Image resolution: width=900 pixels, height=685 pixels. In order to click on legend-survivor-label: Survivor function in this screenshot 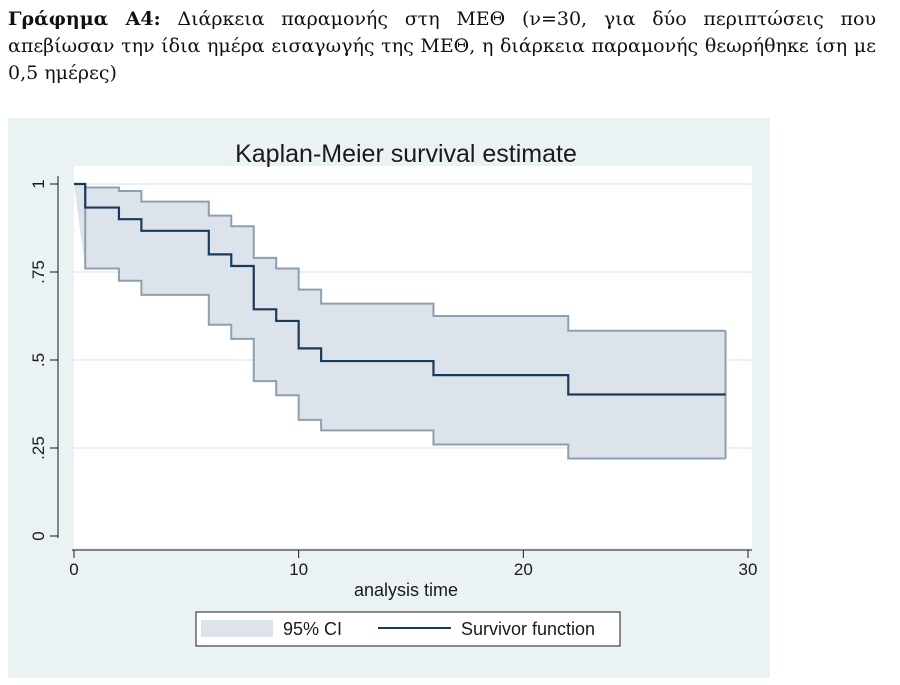, I will do `click(528, 629)`.